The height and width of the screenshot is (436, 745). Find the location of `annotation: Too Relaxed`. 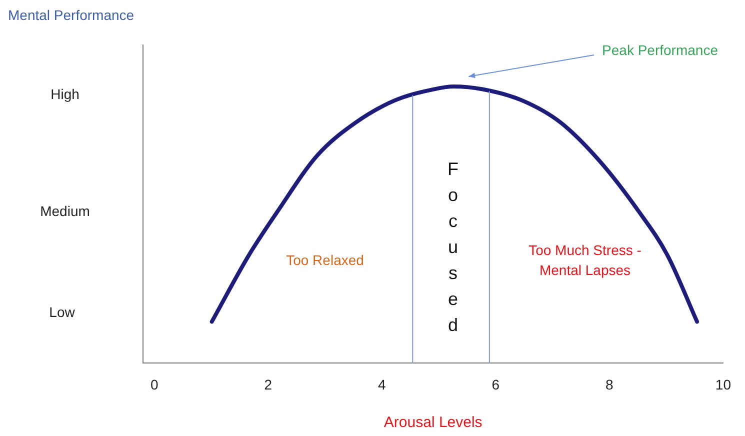

annotation: Too Relaxed is located at coordinates (325, 260).